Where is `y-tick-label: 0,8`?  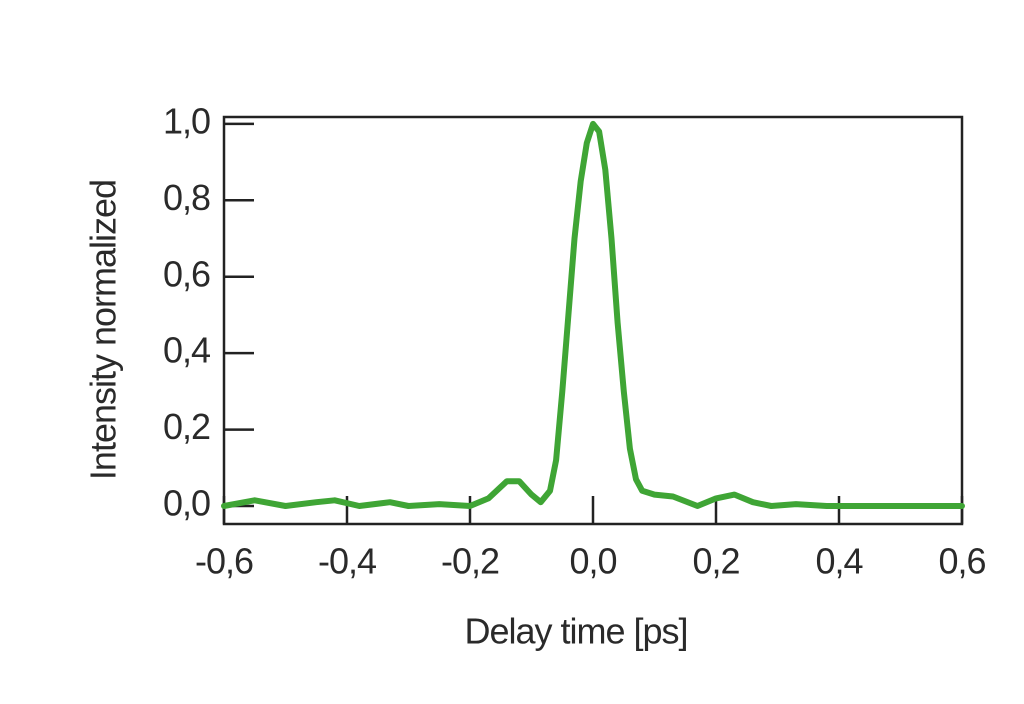
y-tick-label: 0,8 is located at coordinates (186, 197).